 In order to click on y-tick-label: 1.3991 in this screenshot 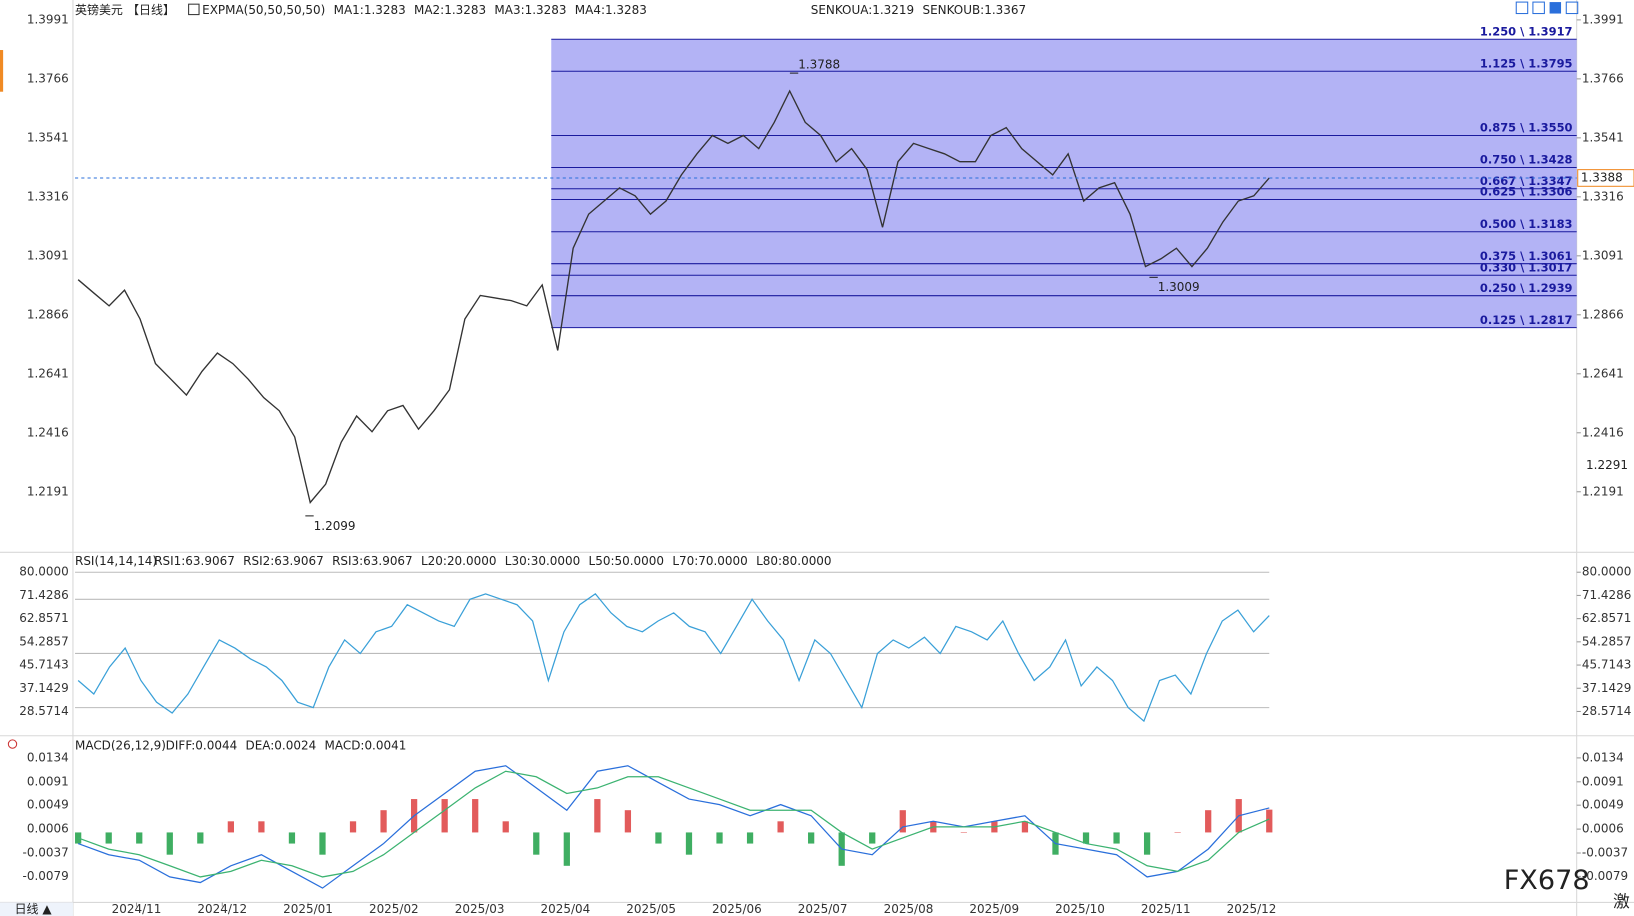, I will do `click(48, 19)`.